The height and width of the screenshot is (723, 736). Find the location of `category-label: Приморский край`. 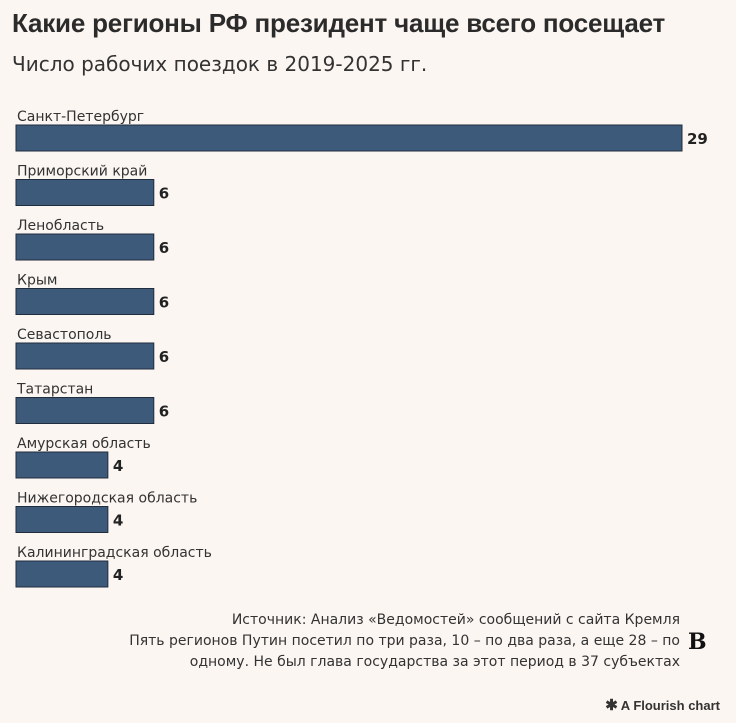

category-label: Приморский край is located at coordinates (82, 172).